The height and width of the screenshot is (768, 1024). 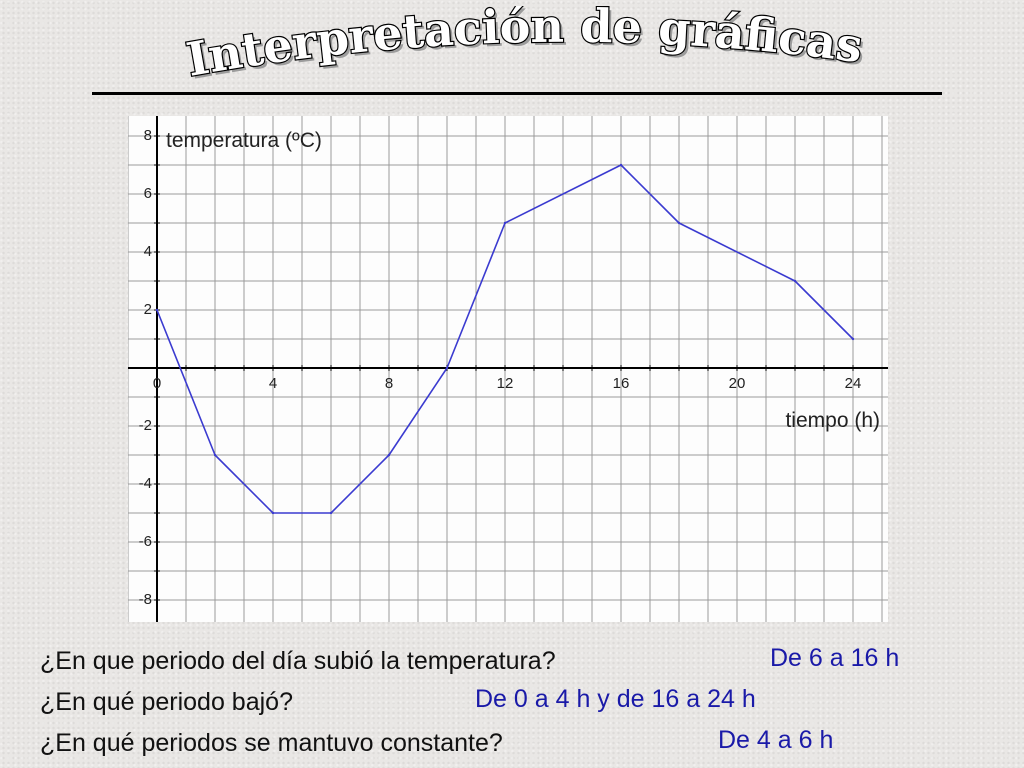 What do you see at coordinates (145, 483) in the screenshot?
I see `y-tick-label: -4` at bounding box center [145, 483].